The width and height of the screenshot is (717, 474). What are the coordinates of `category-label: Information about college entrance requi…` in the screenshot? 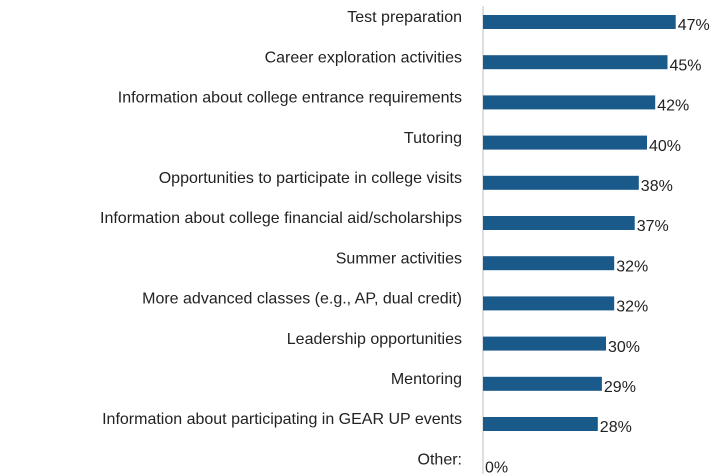 It's located at (290, 98).